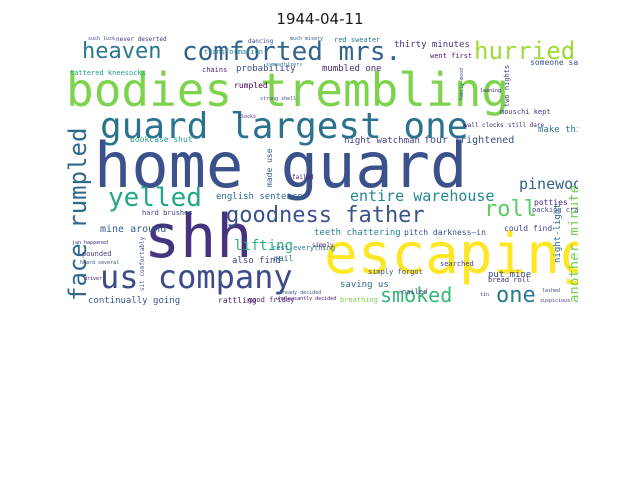  What do you see at coordinates (261, 41) in the screenshot?
I see `word-dancing: dancing` at bounding box center [261, 41].